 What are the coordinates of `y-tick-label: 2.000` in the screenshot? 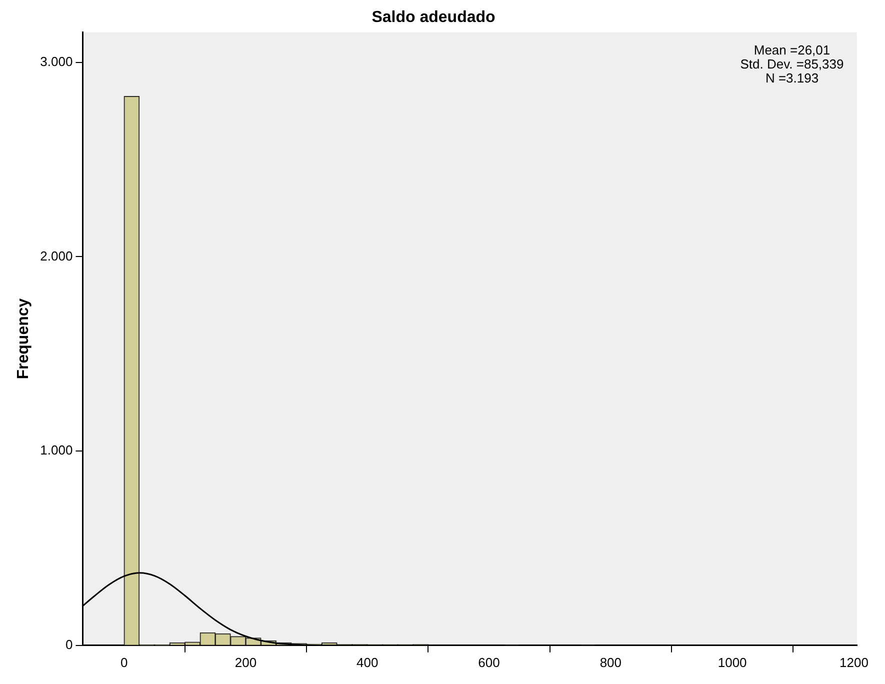 It's located at (56, 256).